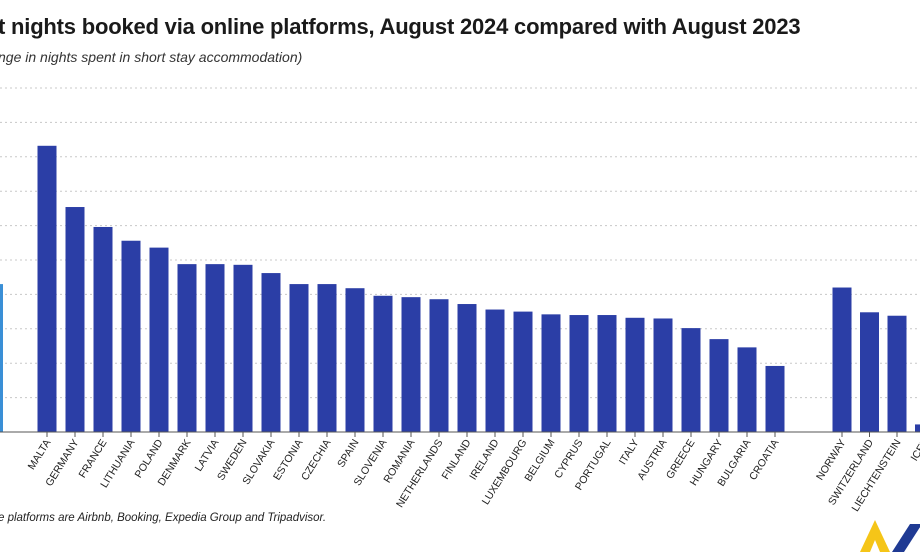 This screenshot has height=552, width=920. I want to click on bar-latvia, so click(215, 348).